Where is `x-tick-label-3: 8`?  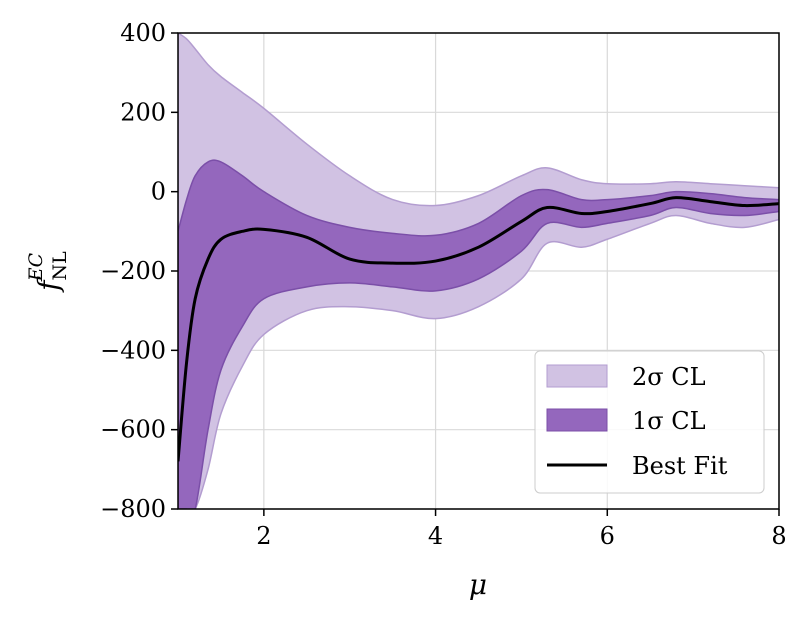
x-tick-label-3: 8 is located at coordinates (778, 536).